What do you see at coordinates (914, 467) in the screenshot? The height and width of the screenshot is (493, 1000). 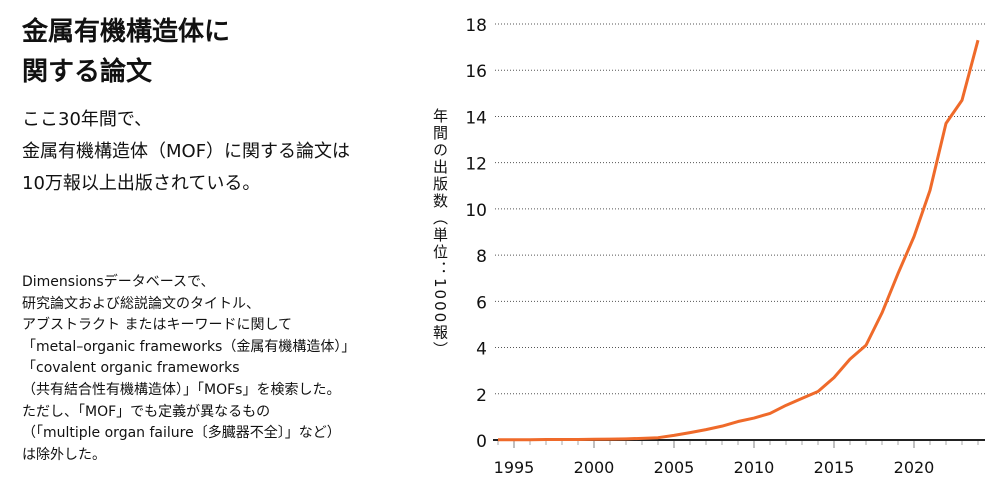 I see `x-tick-label: 2020` at bounding box center [914, 467].